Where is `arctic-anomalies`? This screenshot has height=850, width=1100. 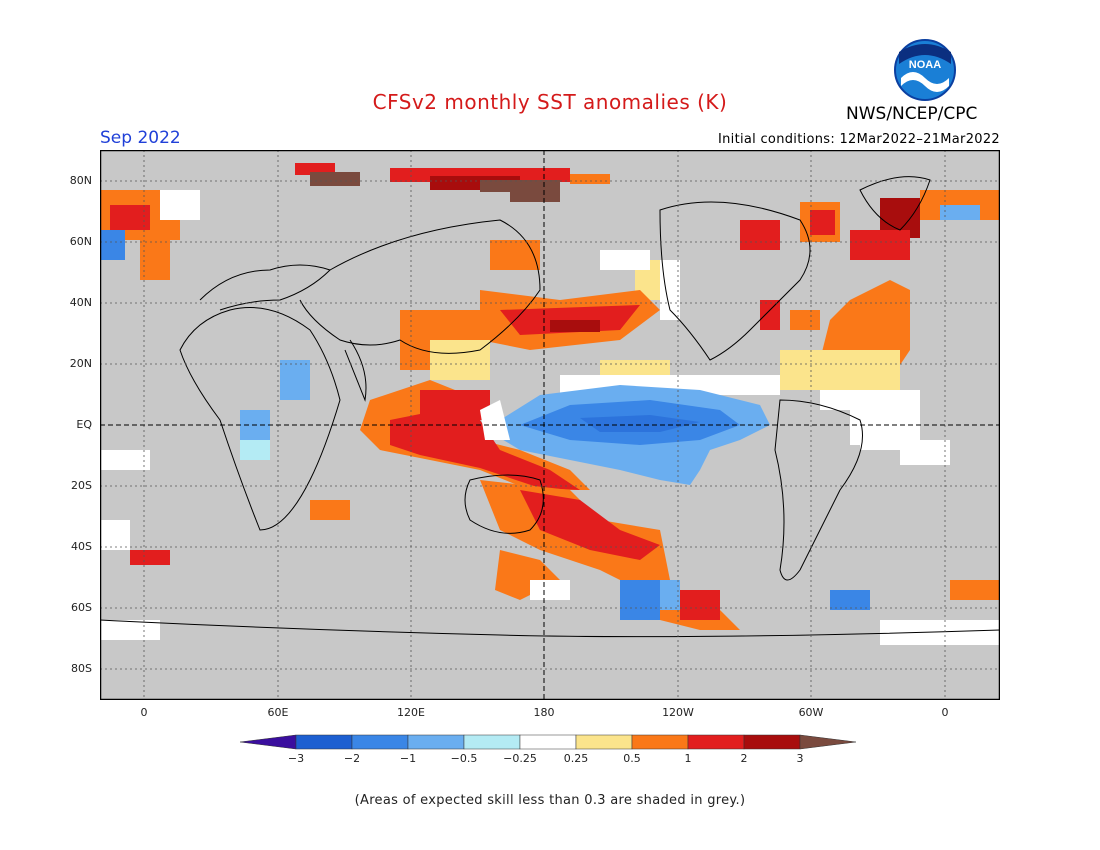
arctic-anomalies is located at coordinates (452, 182).